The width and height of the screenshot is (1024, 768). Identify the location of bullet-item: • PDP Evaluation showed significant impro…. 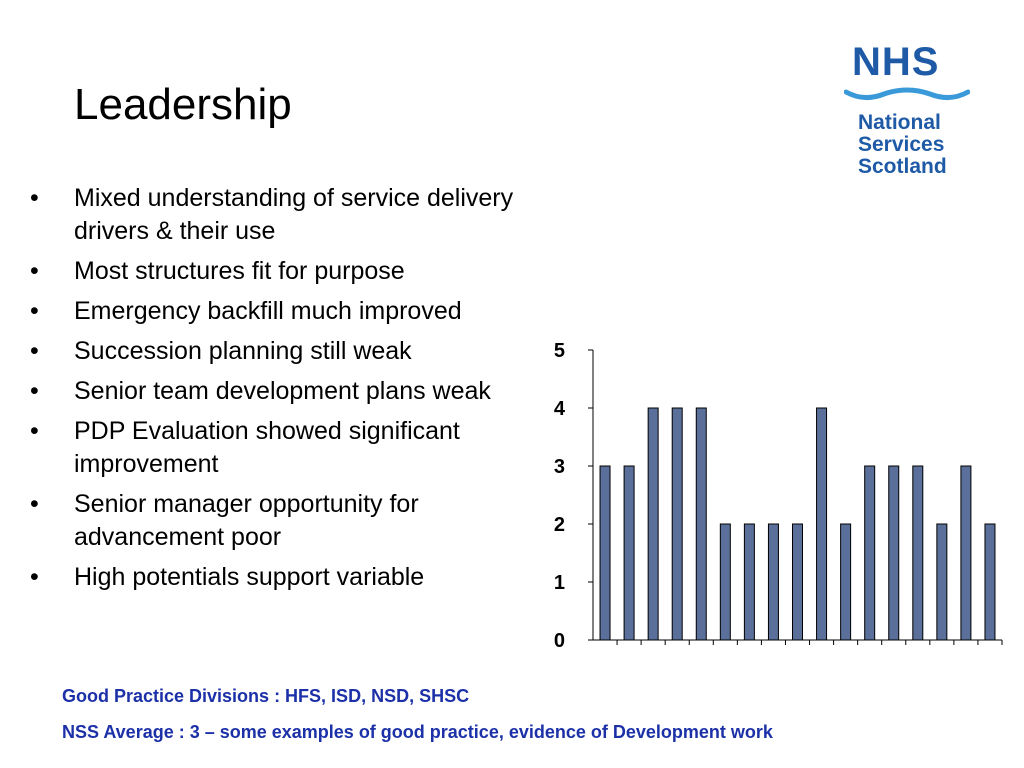
(280, 448).